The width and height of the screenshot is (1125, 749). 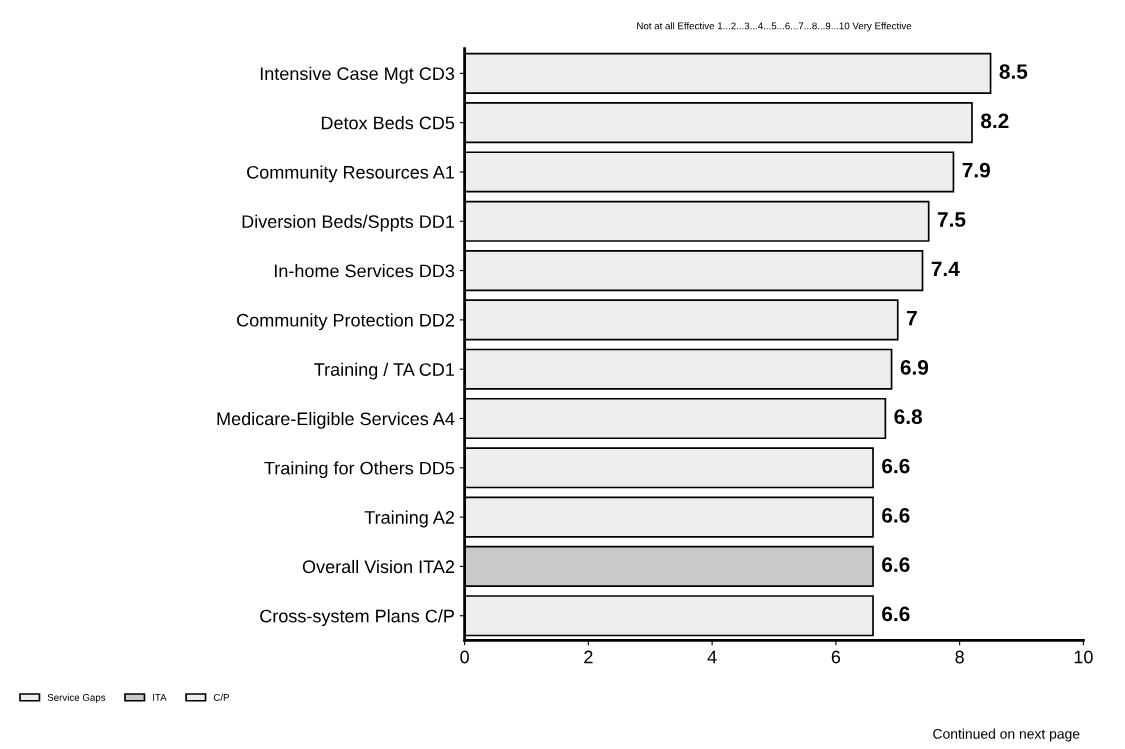 What do you see at coordinates (836, 657) in the screenshot?
I see `x-tick-label: 6` at bounding box center [836, 657].